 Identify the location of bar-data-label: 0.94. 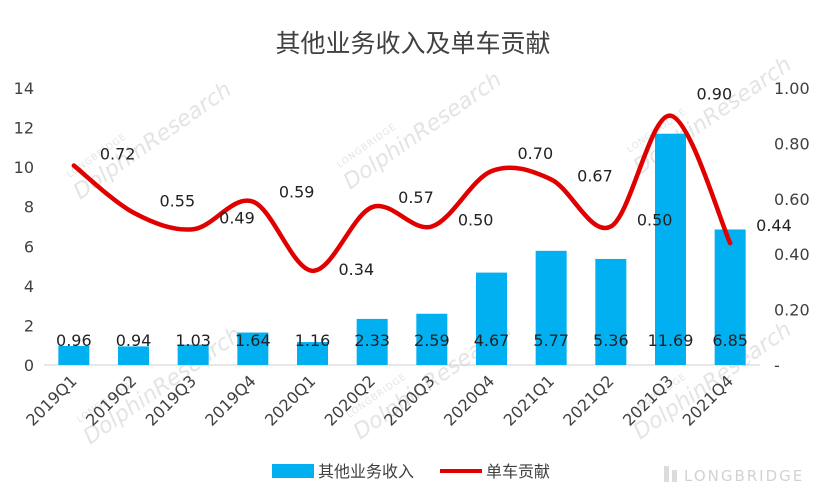
(134, 340).